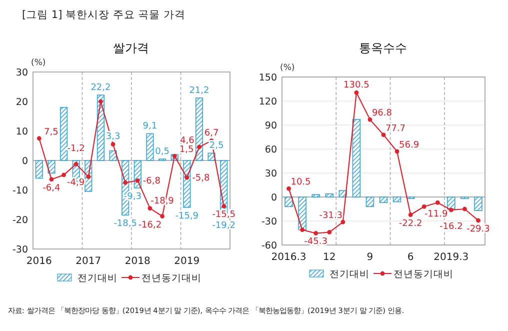 The image size is (508, 331). What do you see at coordinates (331, 216) in the screenshot?
I see `data-label: -31.3` at bounding box center [331, 216].